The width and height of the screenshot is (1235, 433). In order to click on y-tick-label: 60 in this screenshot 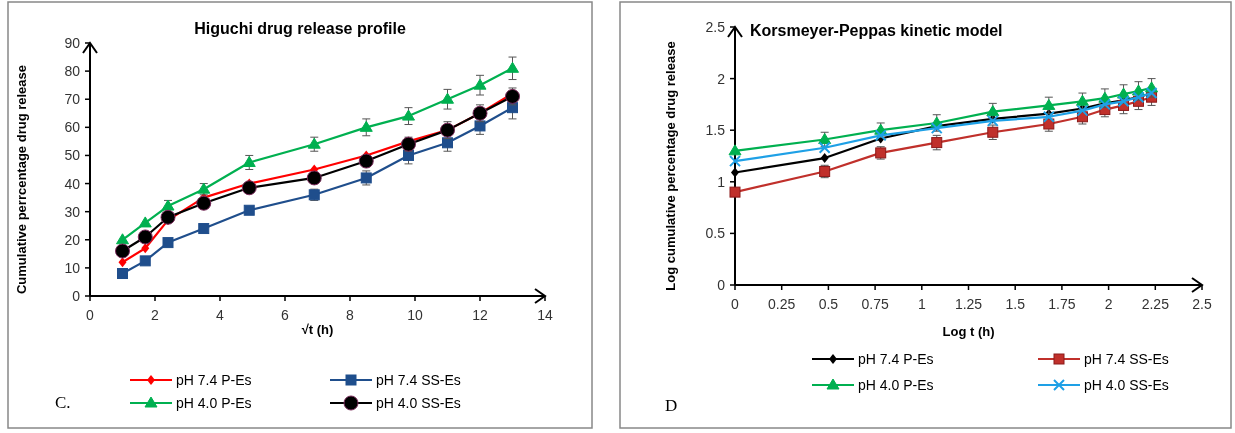, I will do `click(72, 127)`.